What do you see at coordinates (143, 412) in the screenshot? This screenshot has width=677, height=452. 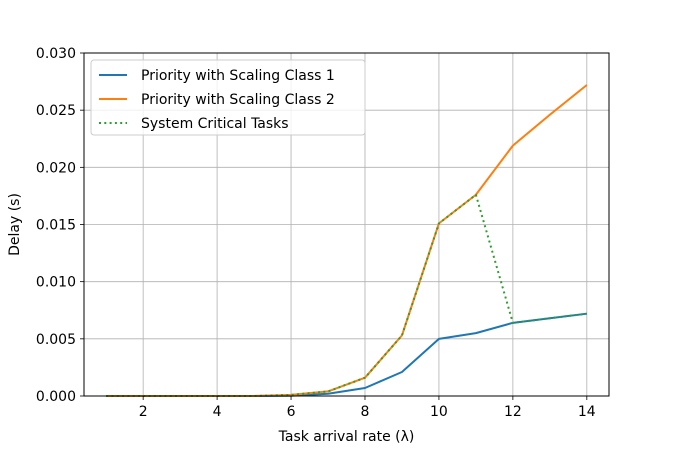 I see `x-tick-label: 2` at bounding box center [143, 412].